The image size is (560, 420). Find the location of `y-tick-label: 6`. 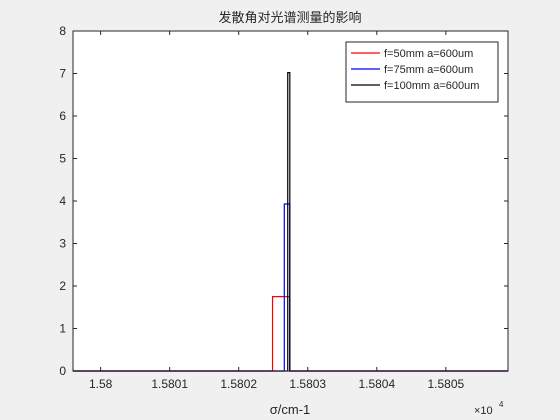

y-tick-label: 6 is located at coordinates (62, 116).